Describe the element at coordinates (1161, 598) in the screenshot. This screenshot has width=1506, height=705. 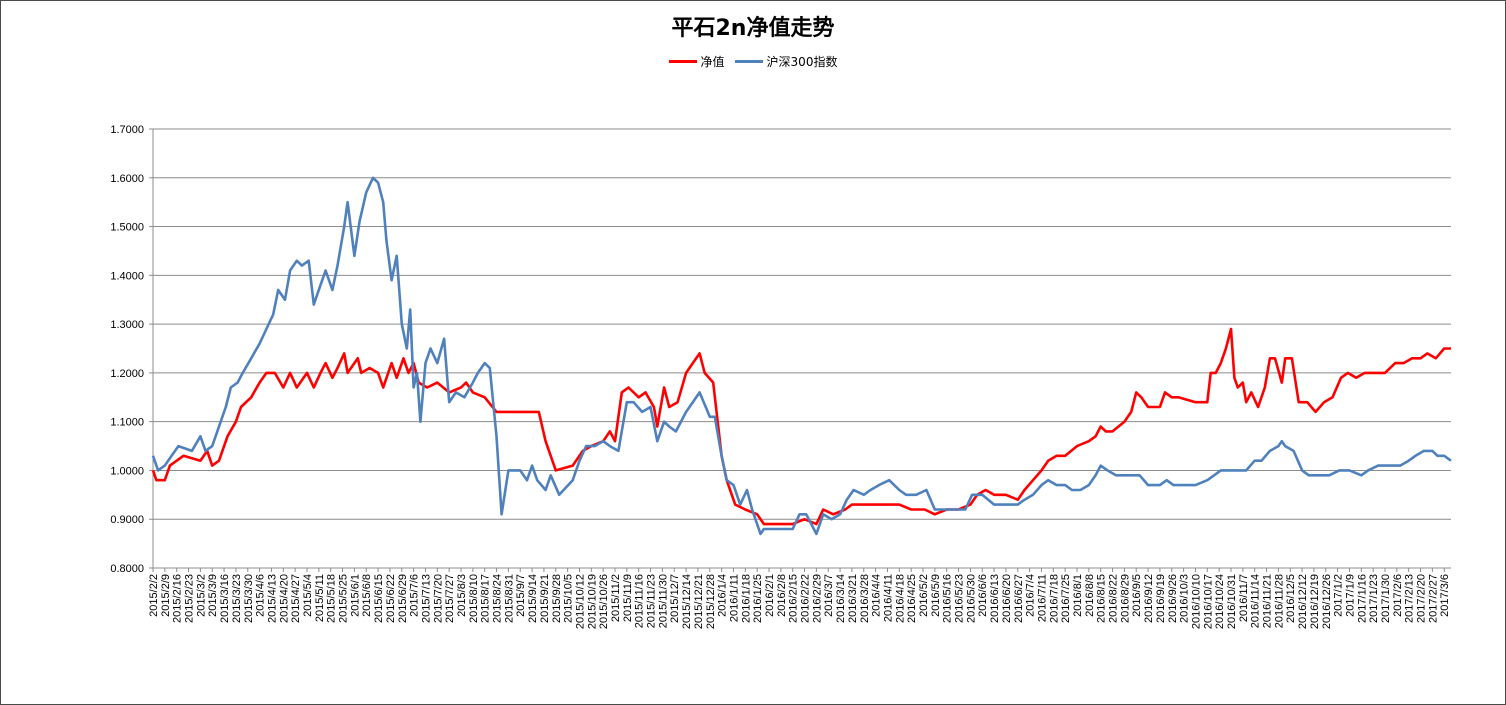
I see `xtick-label-85: 2016/9/19` at that location.